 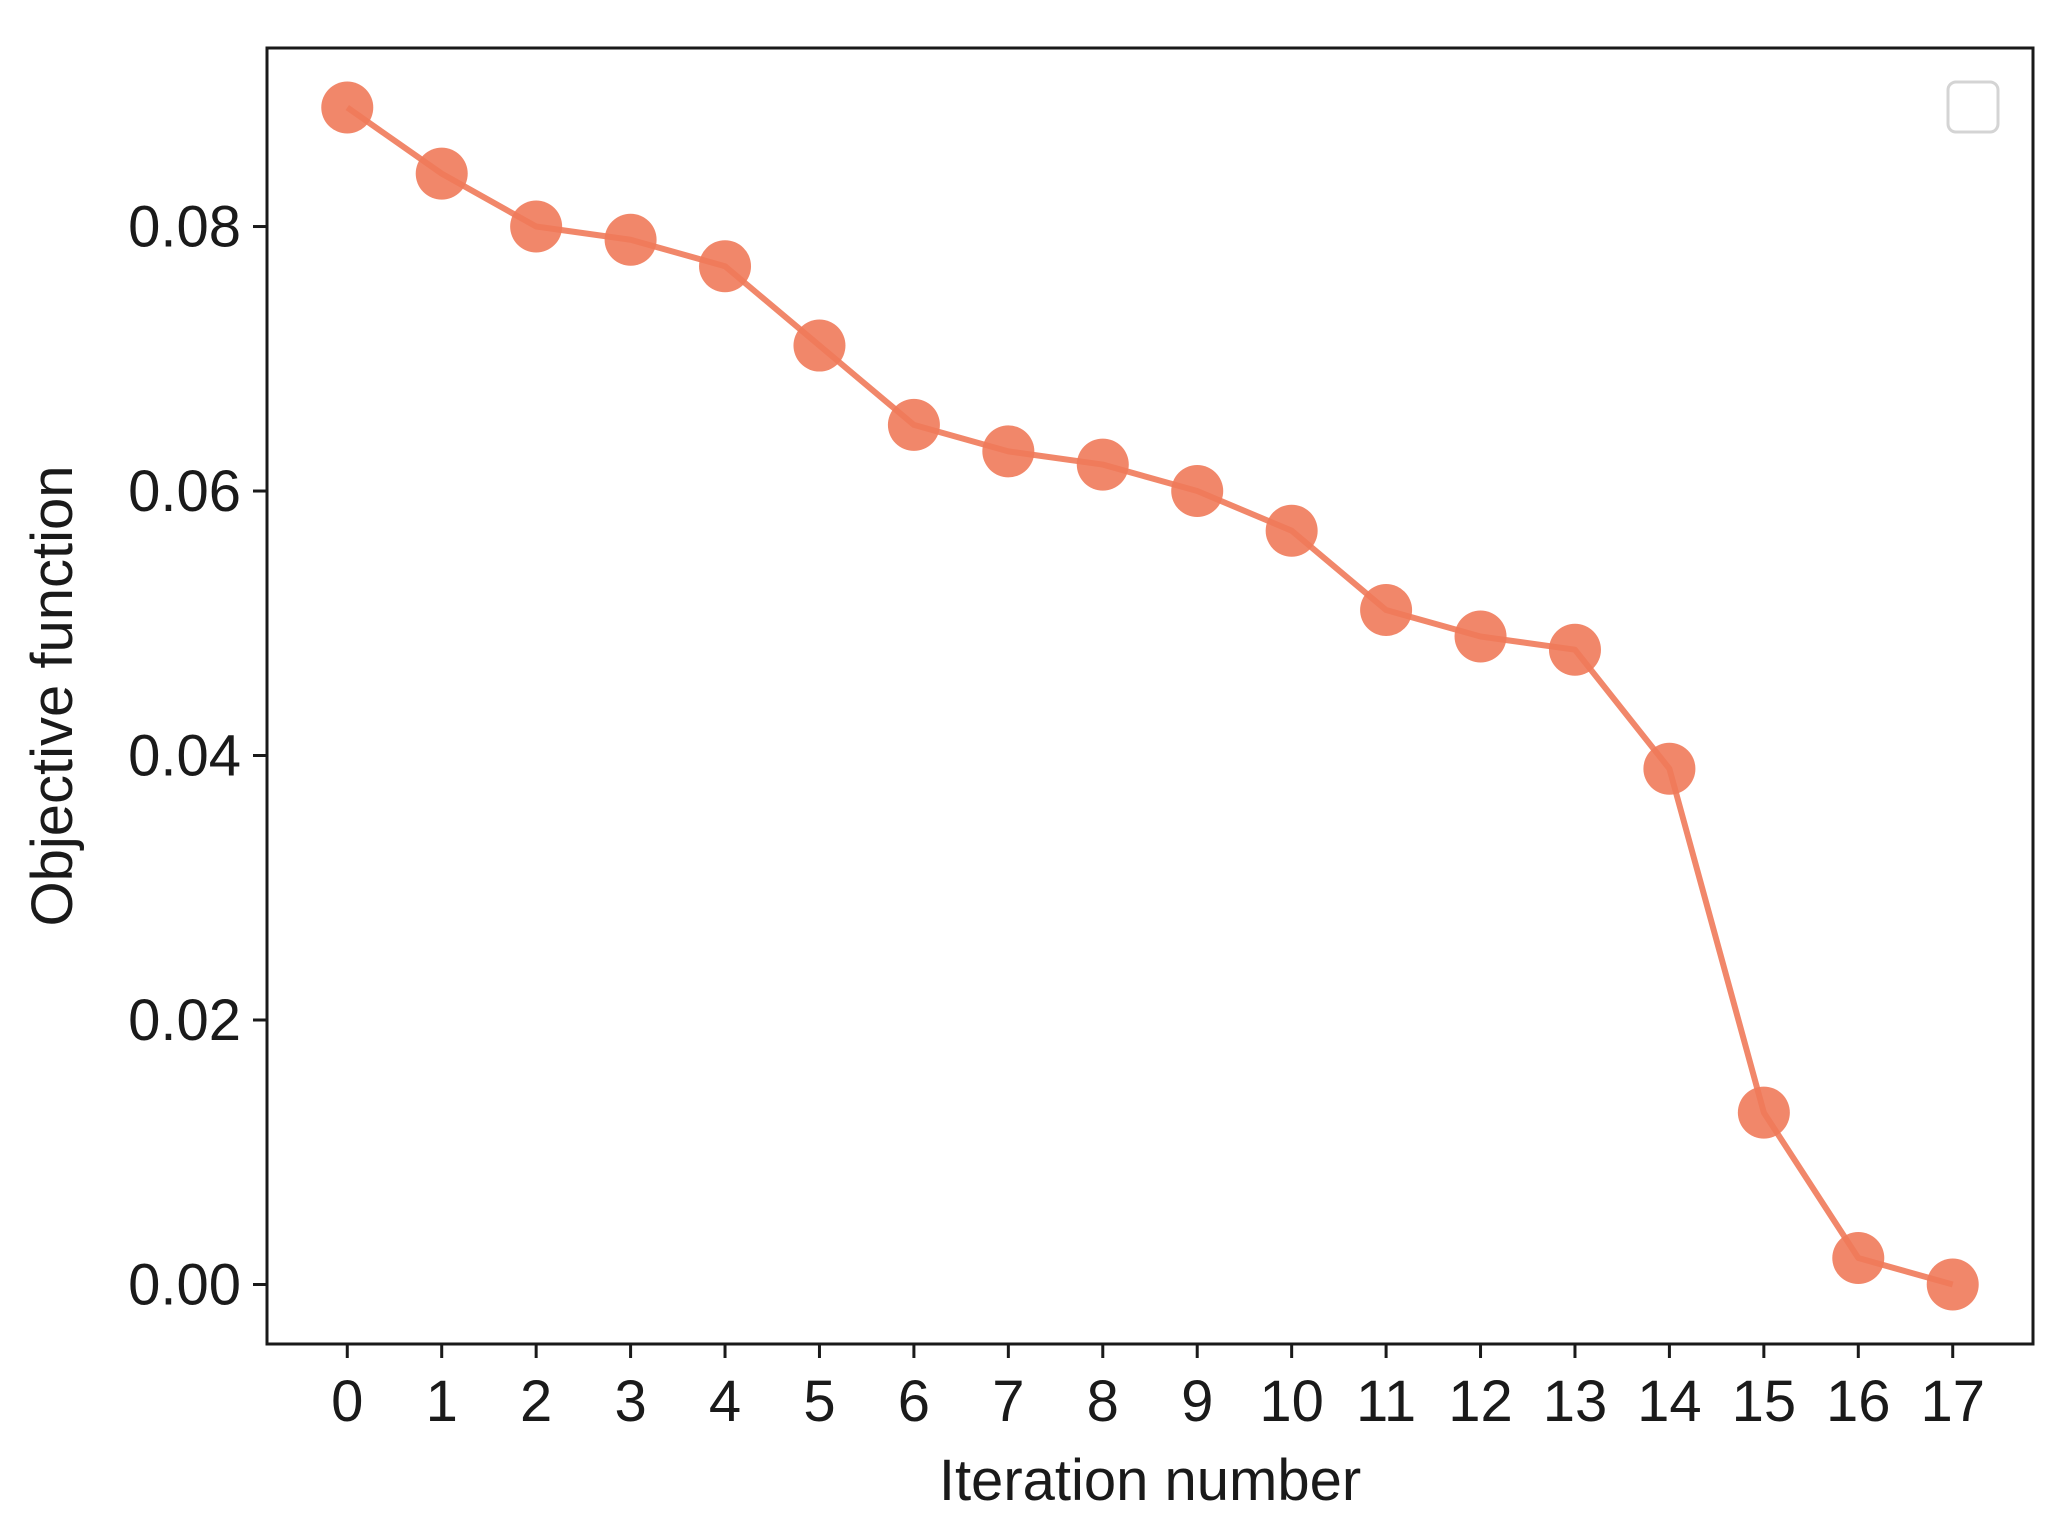 What do you see at coordinates (1158, 1389) in the screenshot?
I see `x-axis-ticks: 0 1 2 3 4 5 6 7 8 9 10 11 12 13 14 15 16 17` at bounding box center [1158, 1389].